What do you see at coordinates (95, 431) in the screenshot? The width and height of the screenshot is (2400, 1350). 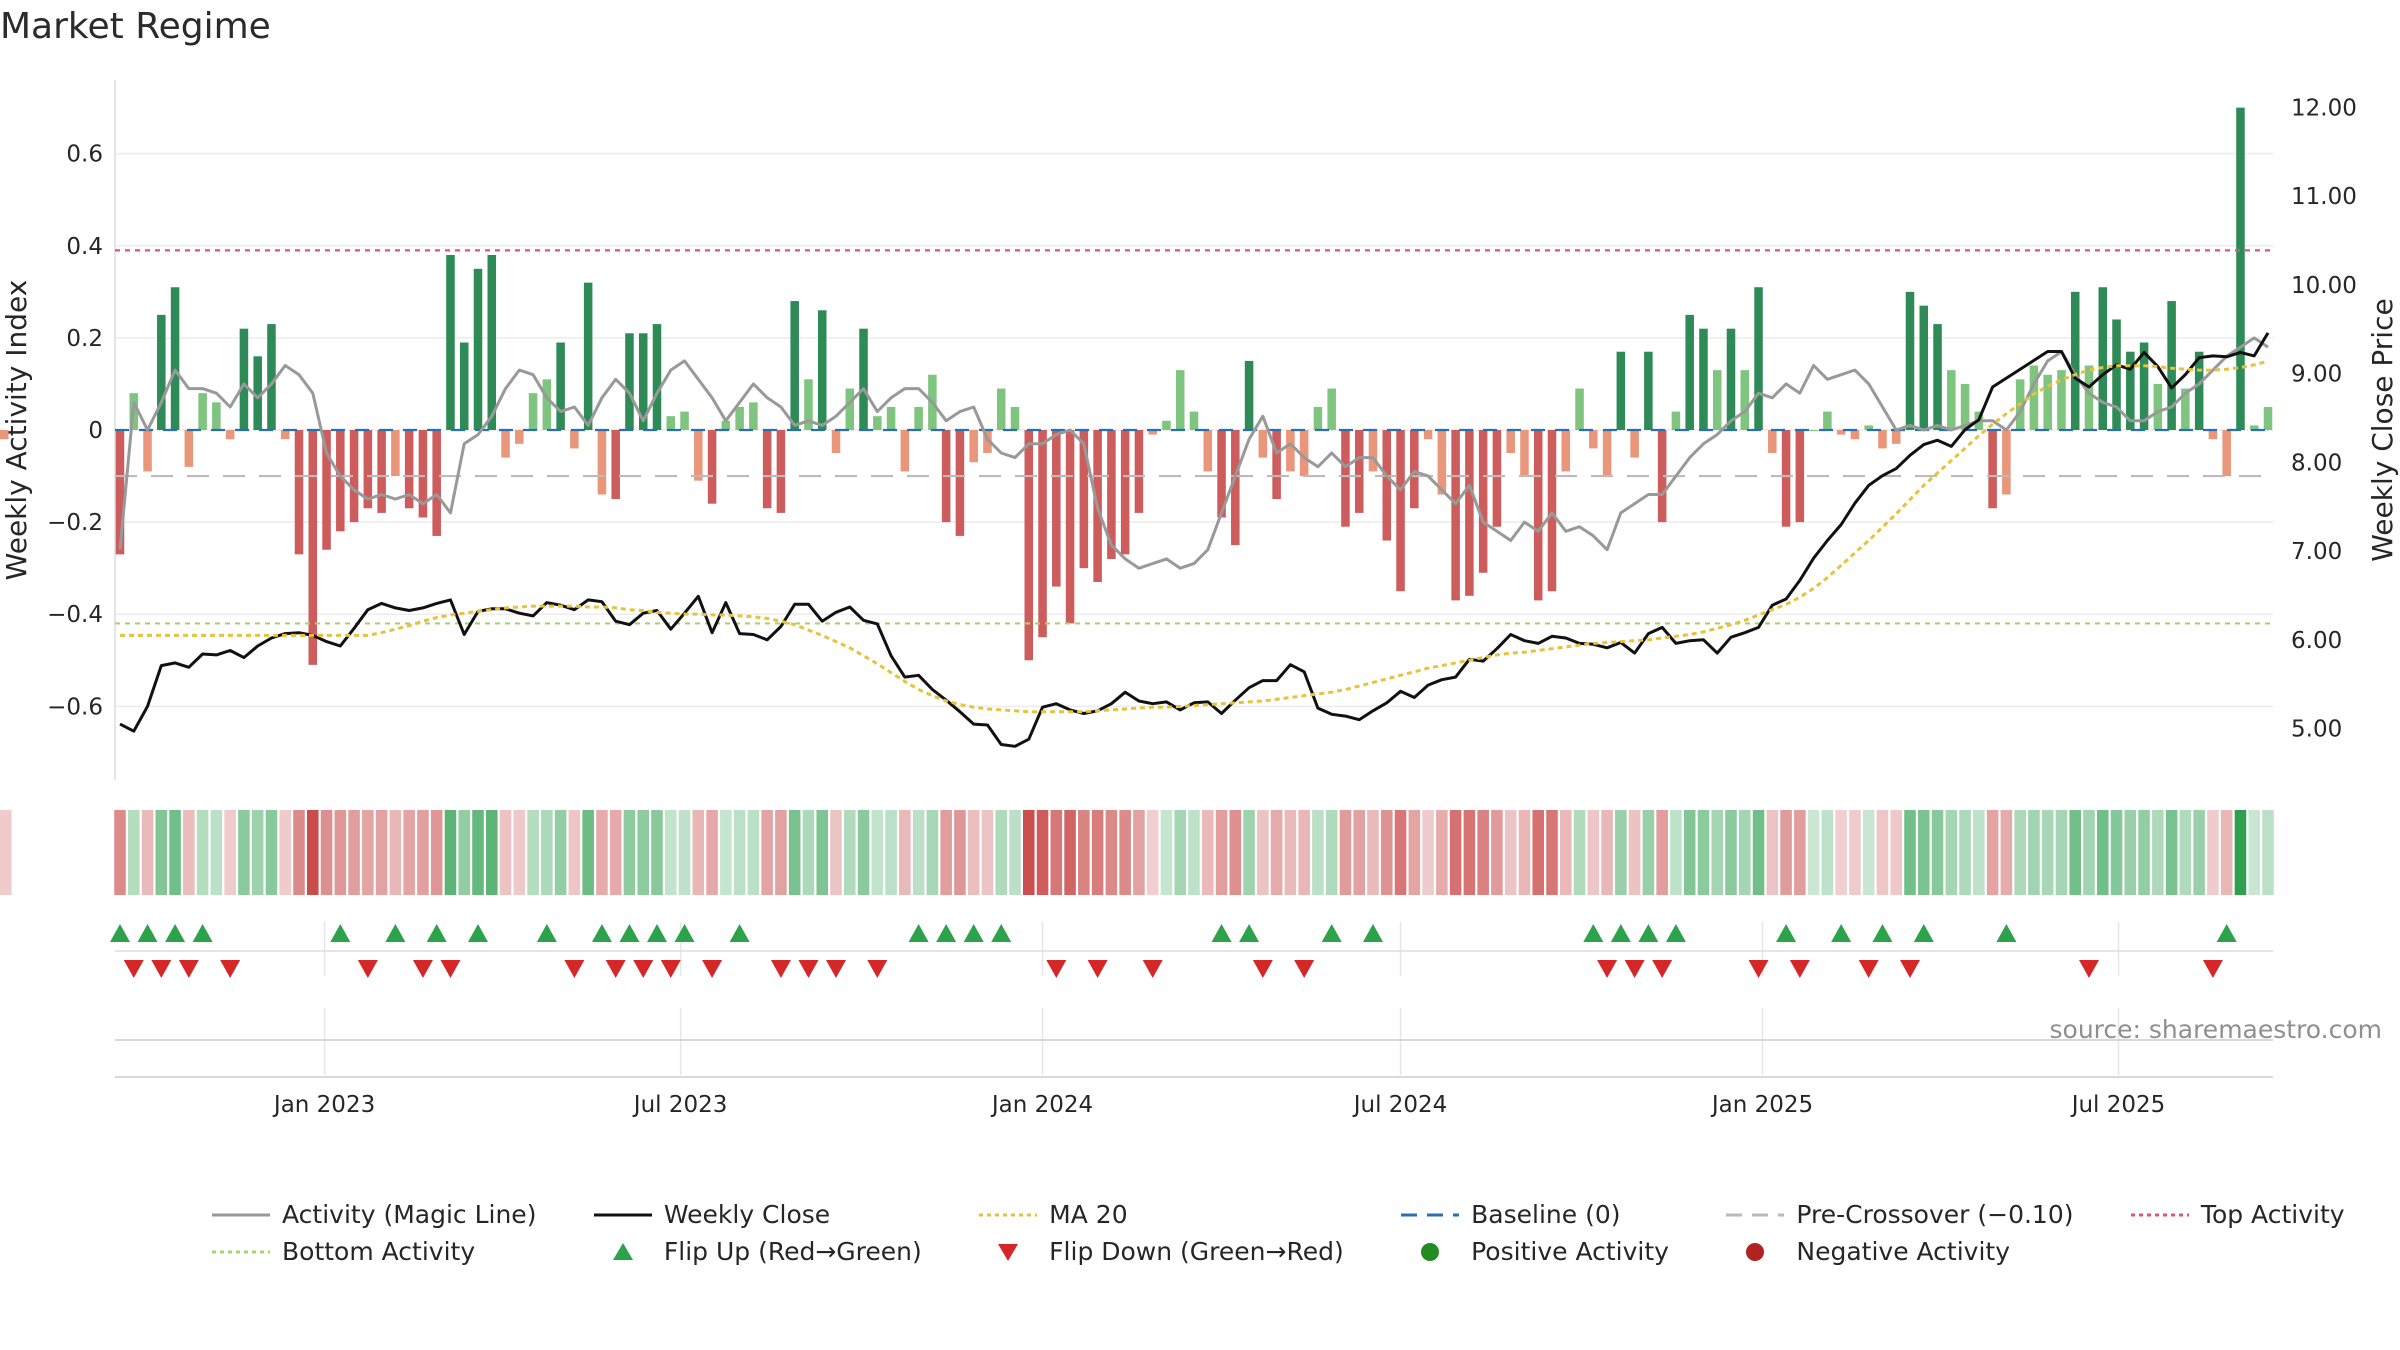 I see `left-tick-label: 0` at bounding box center [95, 431].